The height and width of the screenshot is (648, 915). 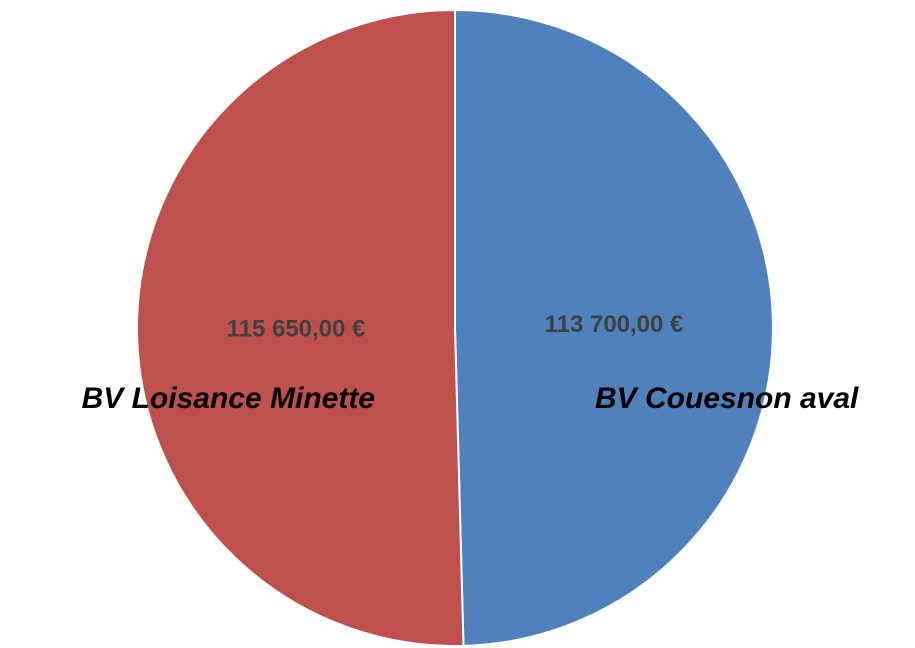 What do you see at coordinates (614, 324) in the screenshot?
I see `value-label: 113 700,00 €` at bounding box center [614, 324].